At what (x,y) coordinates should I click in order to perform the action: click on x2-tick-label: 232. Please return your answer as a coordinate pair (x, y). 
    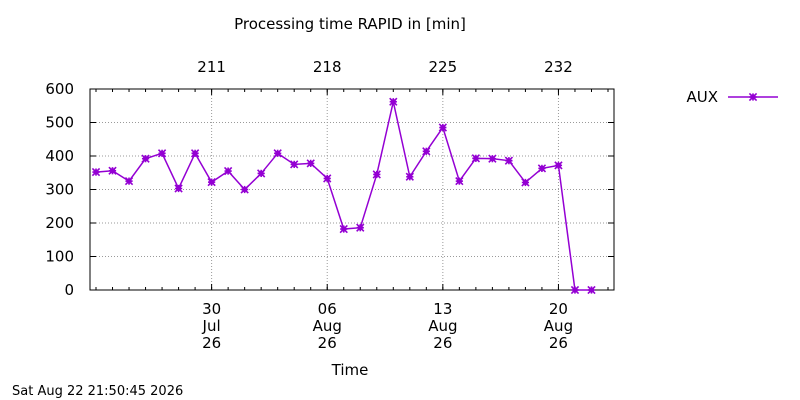
    Looking at the image, I should click on (558, 67).